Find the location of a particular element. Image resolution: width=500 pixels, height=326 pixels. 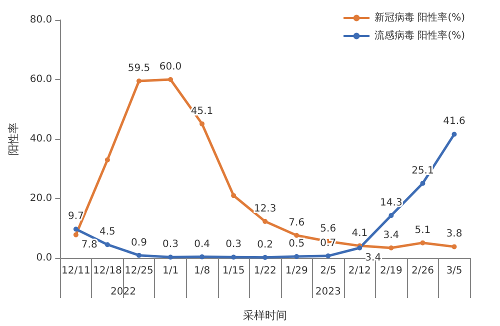

data-label: 7.8 is located at coordinates (89, 244).